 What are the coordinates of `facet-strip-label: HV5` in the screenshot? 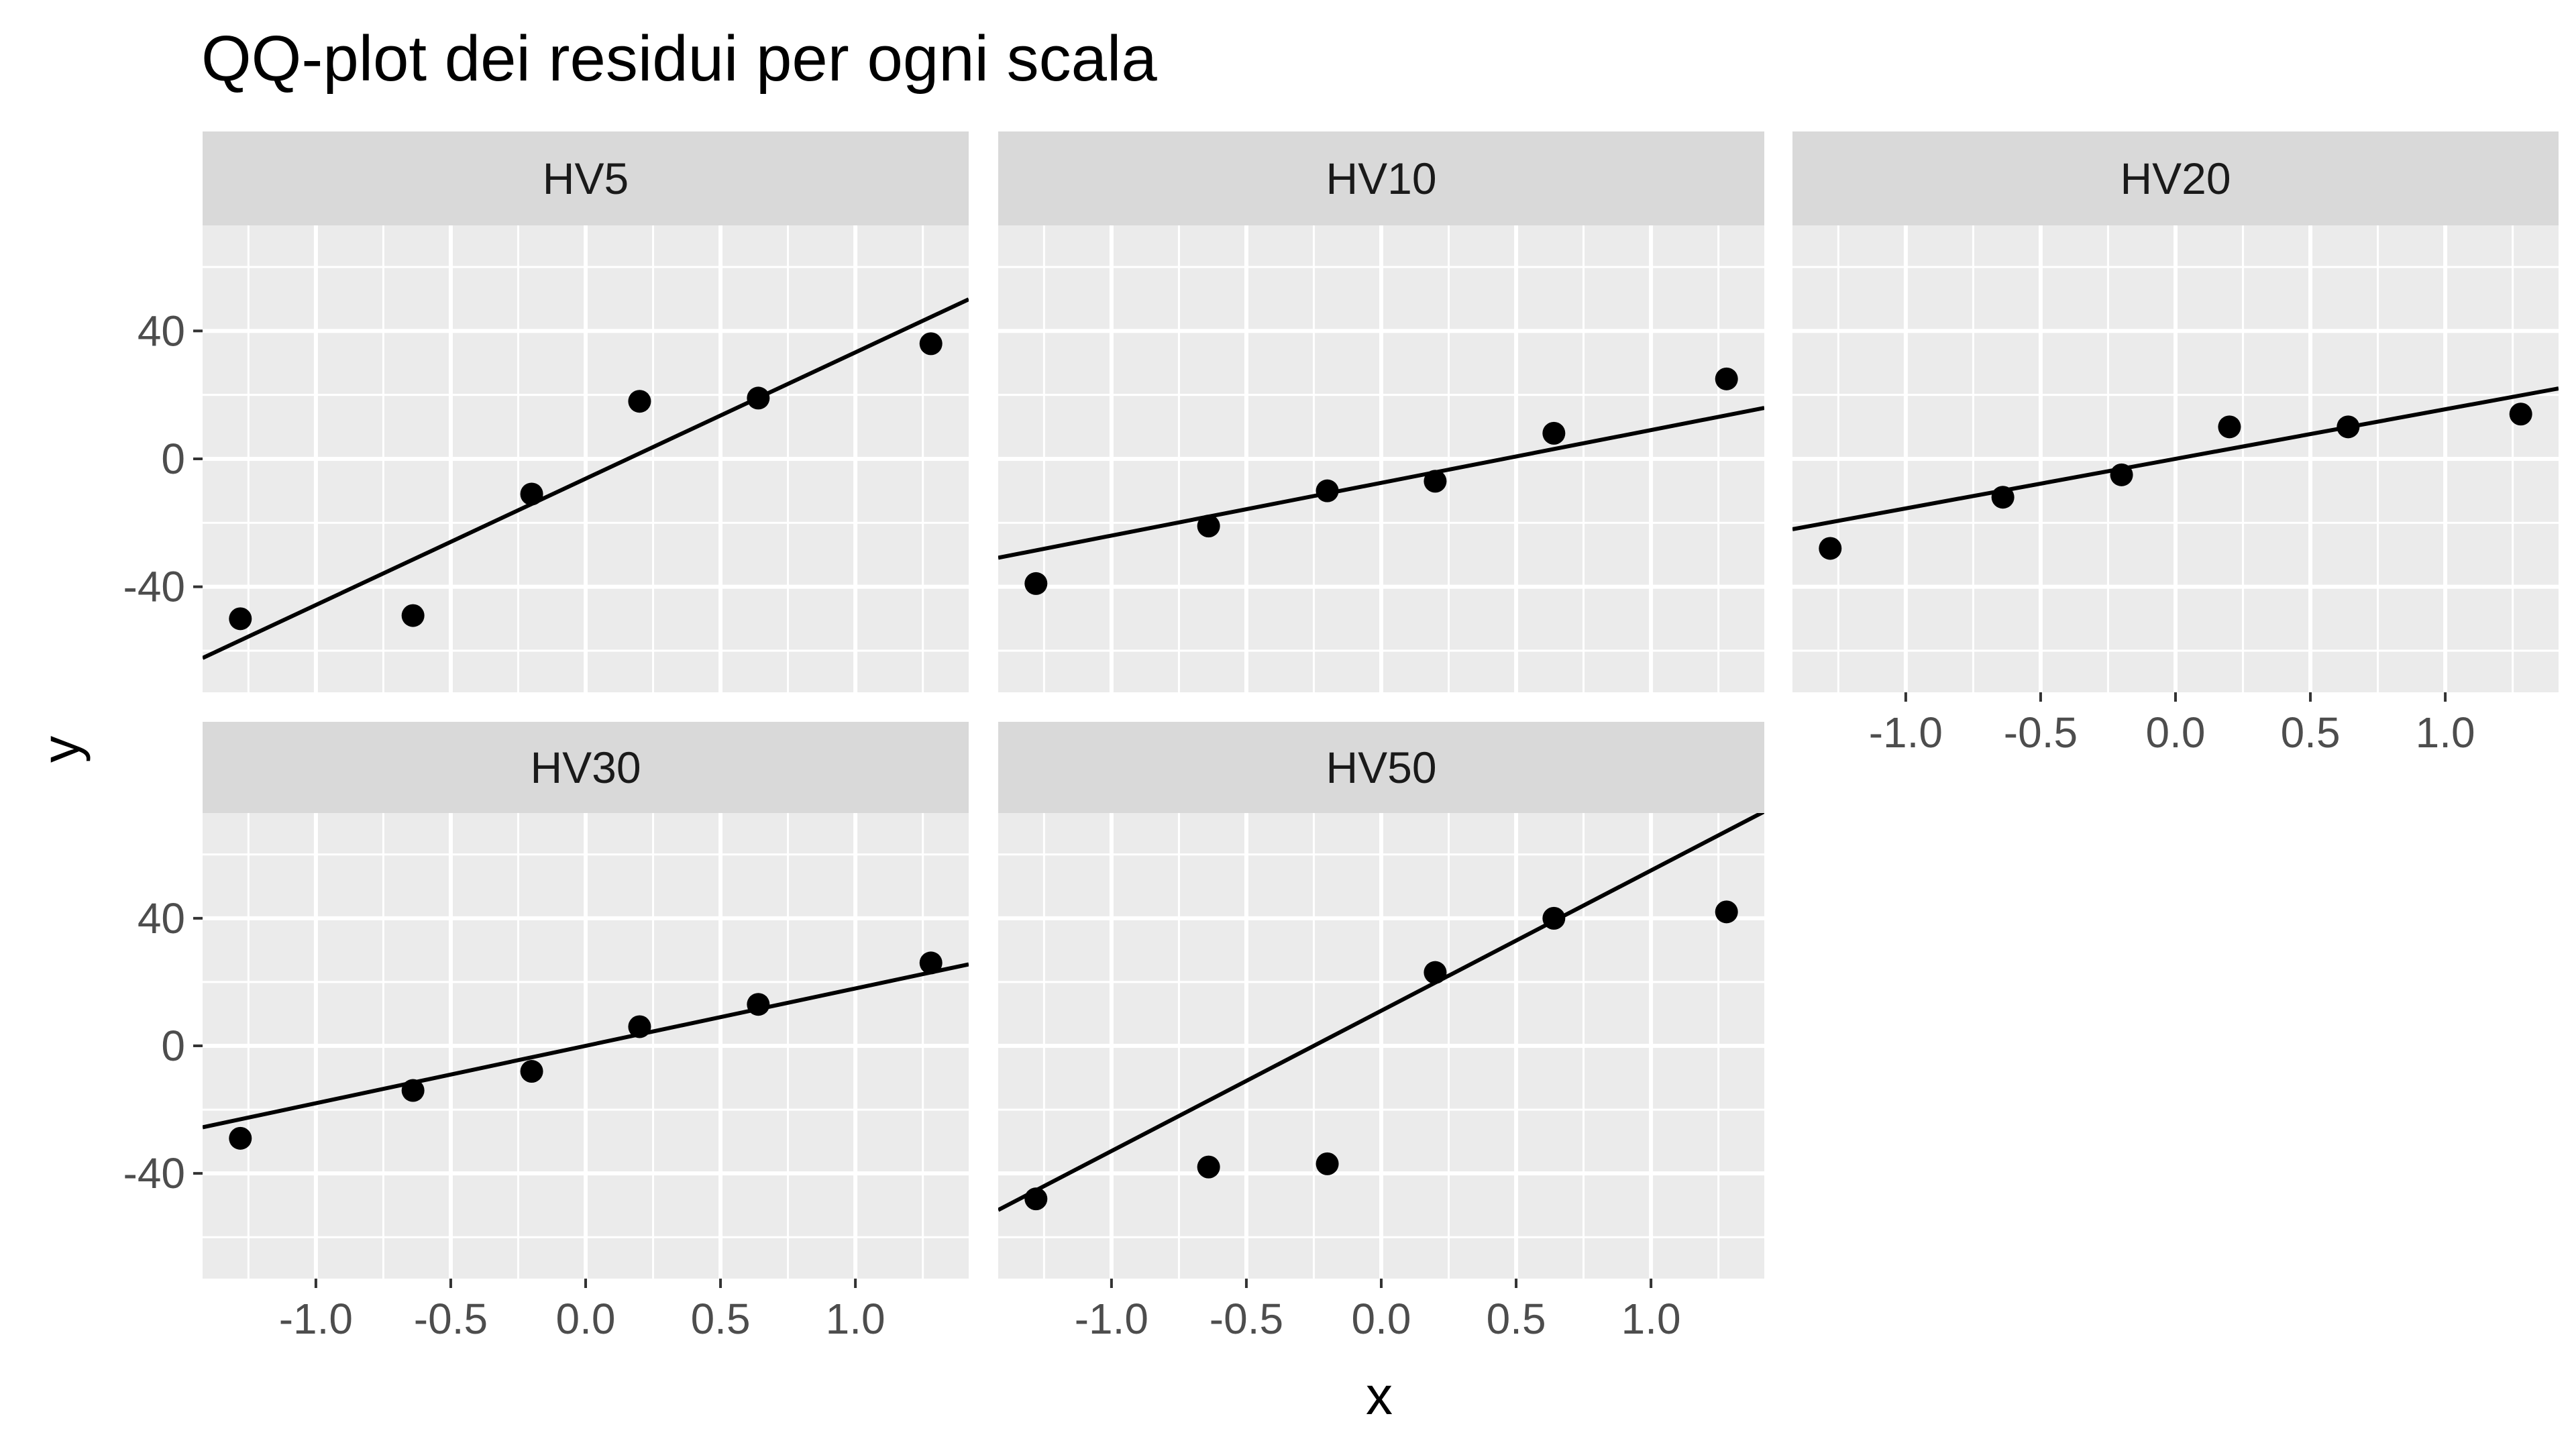 It's located at (586, 178).